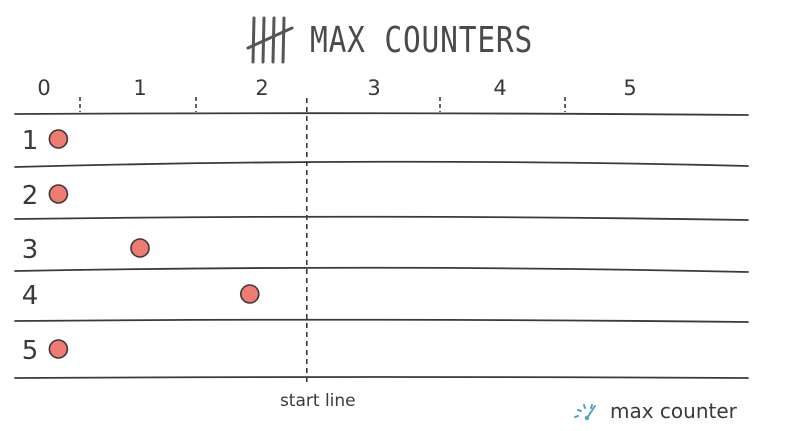 The image size is (792, 431). Describe the element at coordinates (154, 244) in the screenshot. I see `counter-markers` at that location.